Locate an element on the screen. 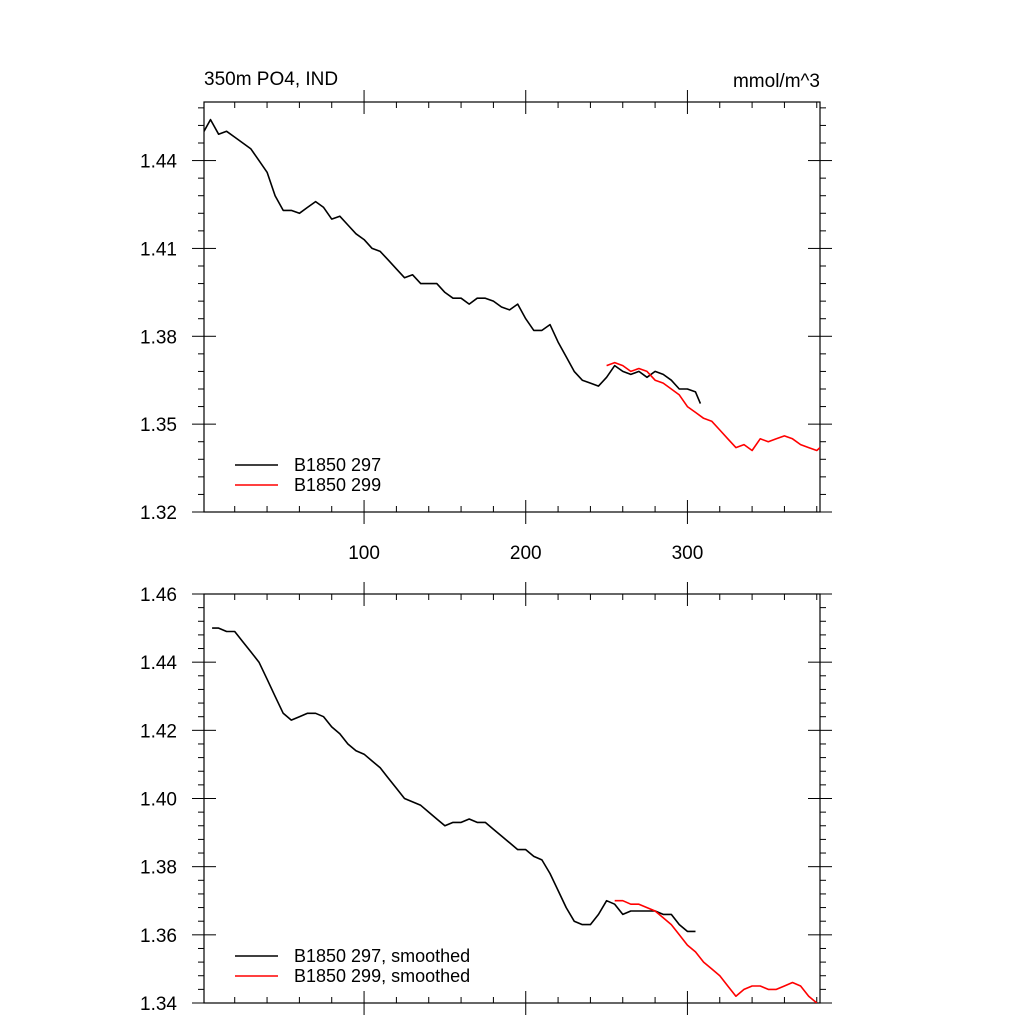 The height and width of the screenshot is (1024, 1024). legend-label-1: B1850 297 is located at coordinates (337, 465).